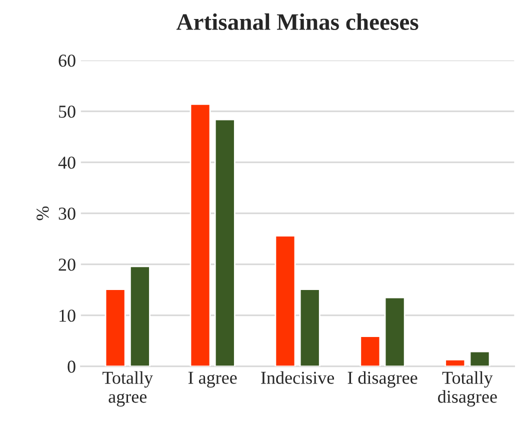 This screenshot has width=522, height=431. I want to click on x-tick-label: Totally disagree, so click(467, 389).